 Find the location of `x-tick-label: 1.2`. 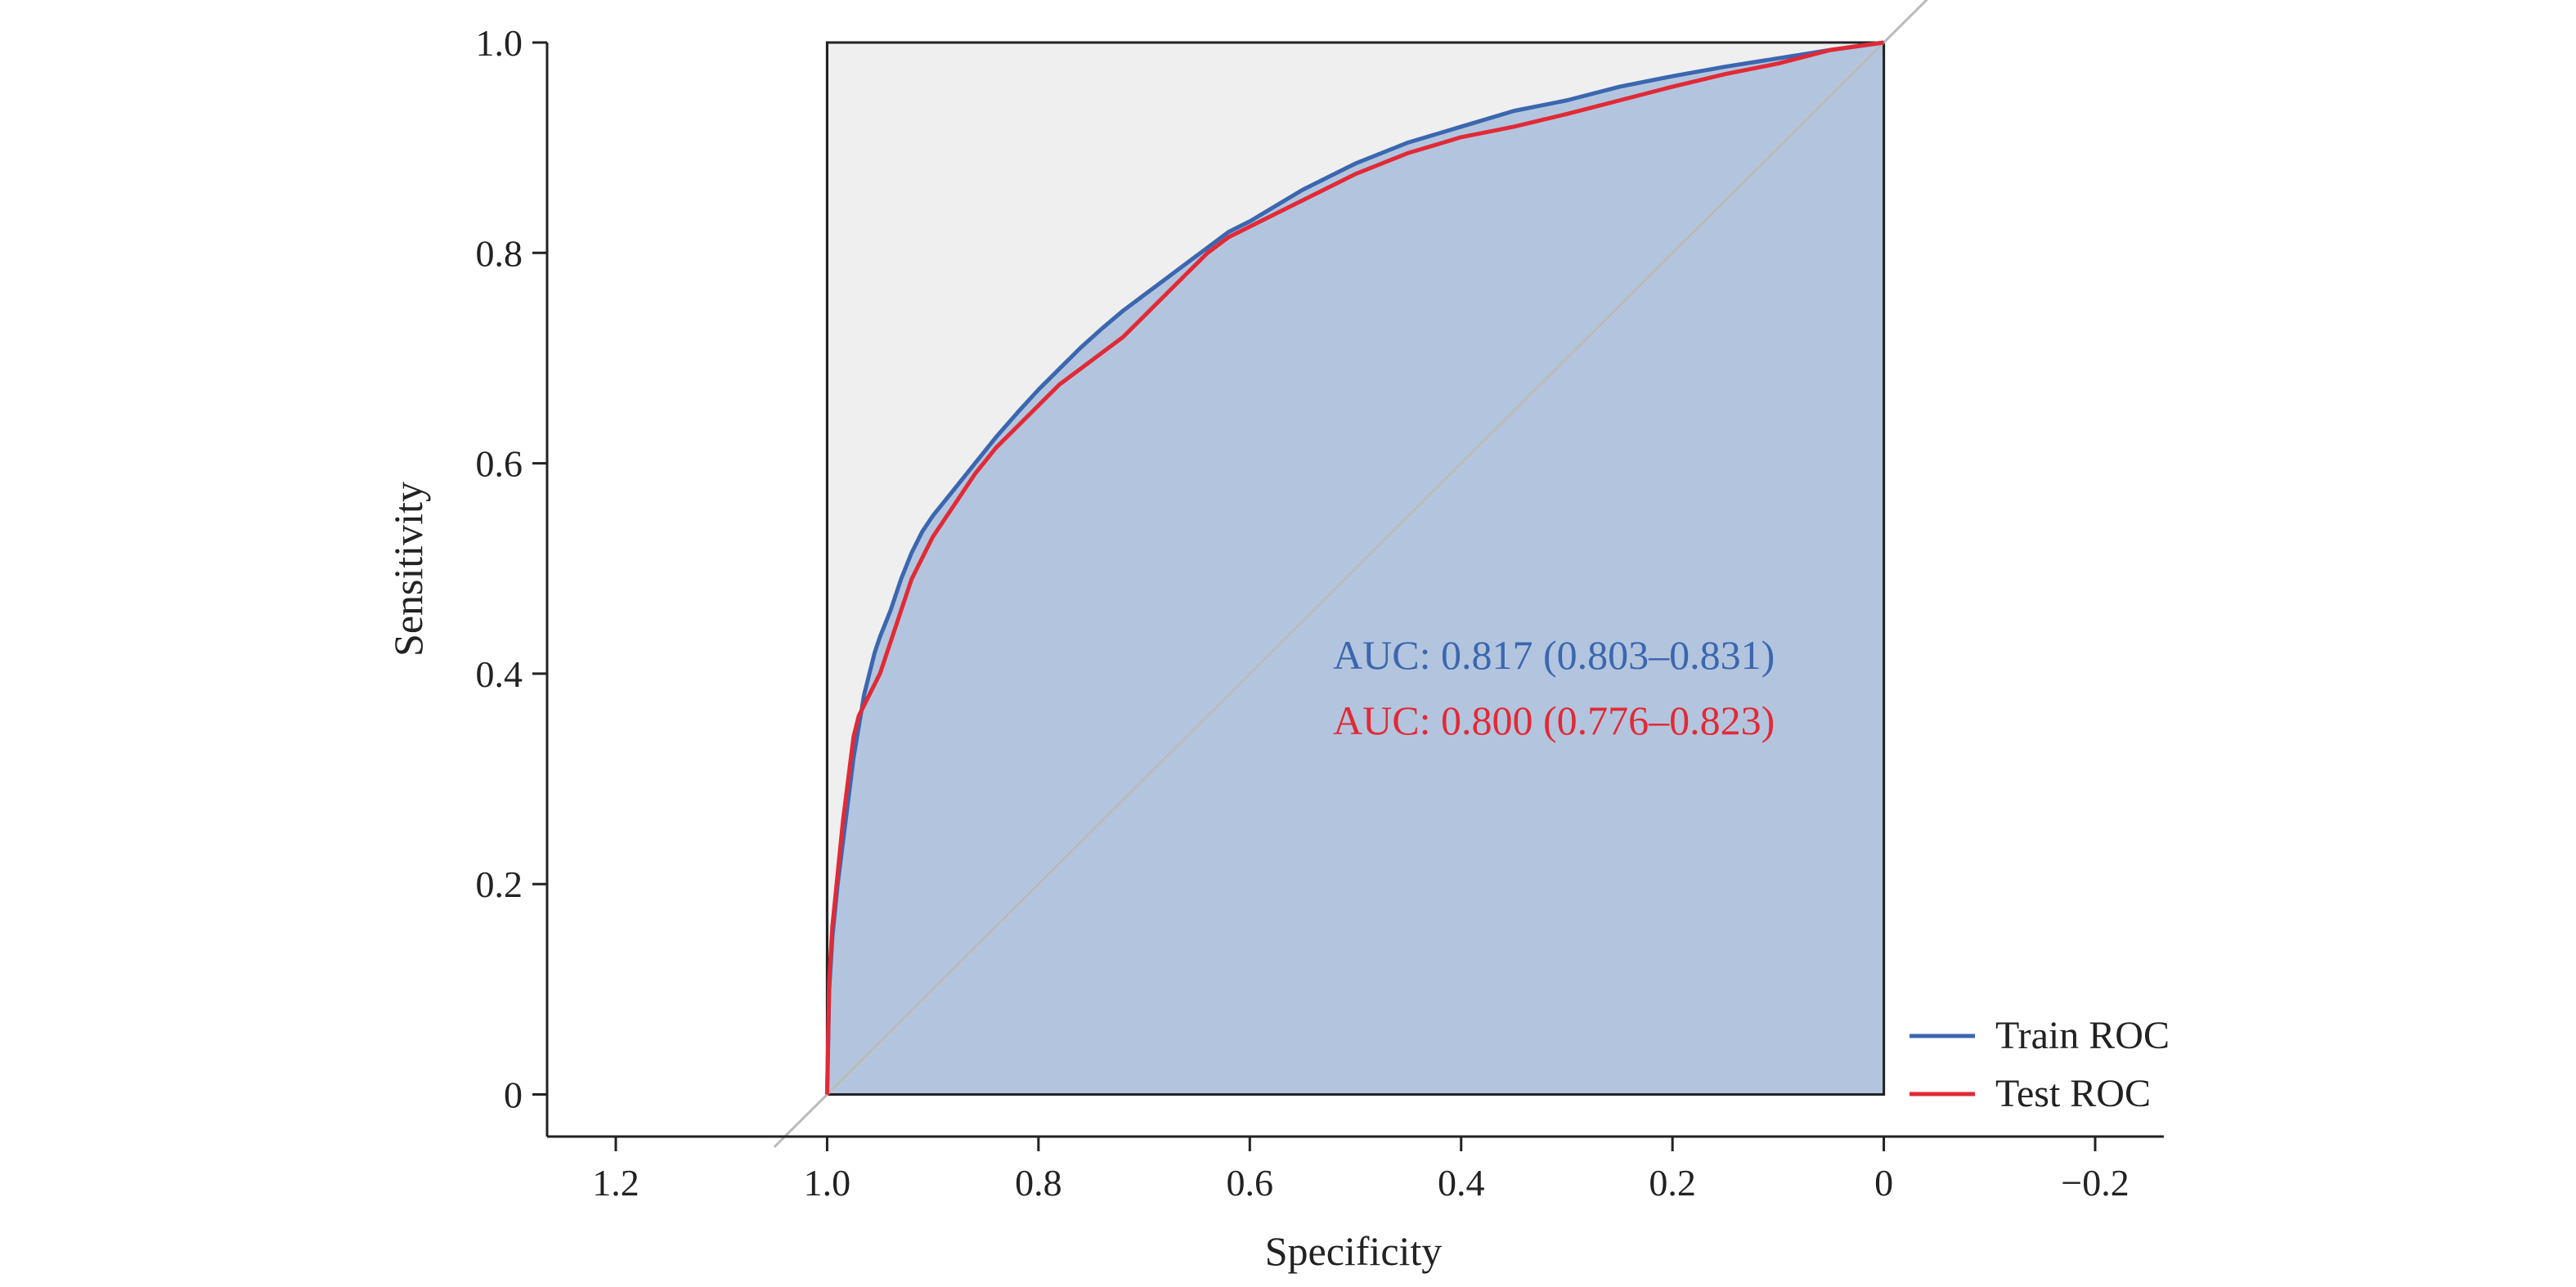

x-tick-label: 1.2 is located at coordinates (616, 1183).